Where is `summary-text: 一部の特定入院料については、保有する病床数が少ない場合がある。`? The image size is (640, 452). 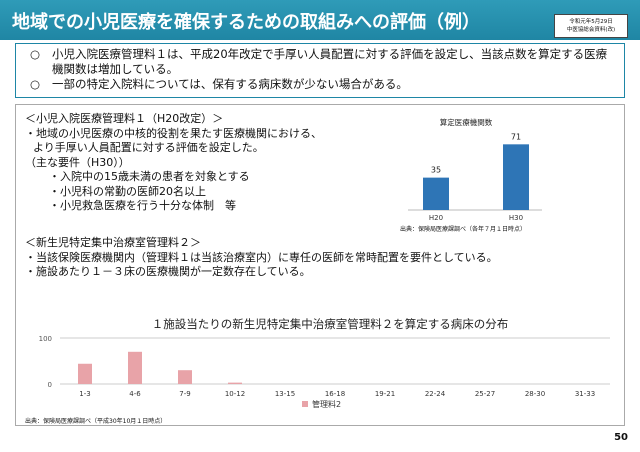
summary-text: 一部の特定入院料については、保有する病床数が少ない場合がある。 is located at coordinates (230, 84).